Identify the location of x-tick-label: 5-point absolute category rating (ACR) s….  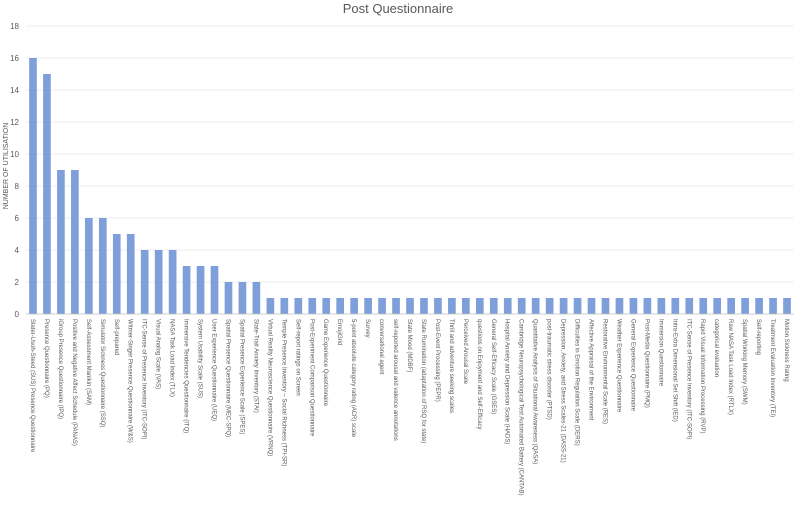
(353, 378).